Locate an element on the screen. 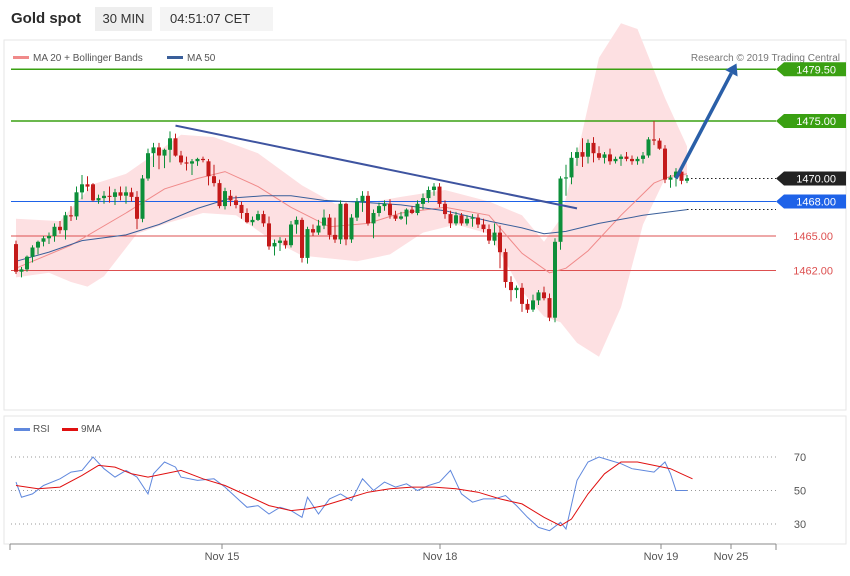 Image resolution: width=850 pixels, height=576 pixels. resistance-label-0: 1479.50 is located at coordinates (816, 70).